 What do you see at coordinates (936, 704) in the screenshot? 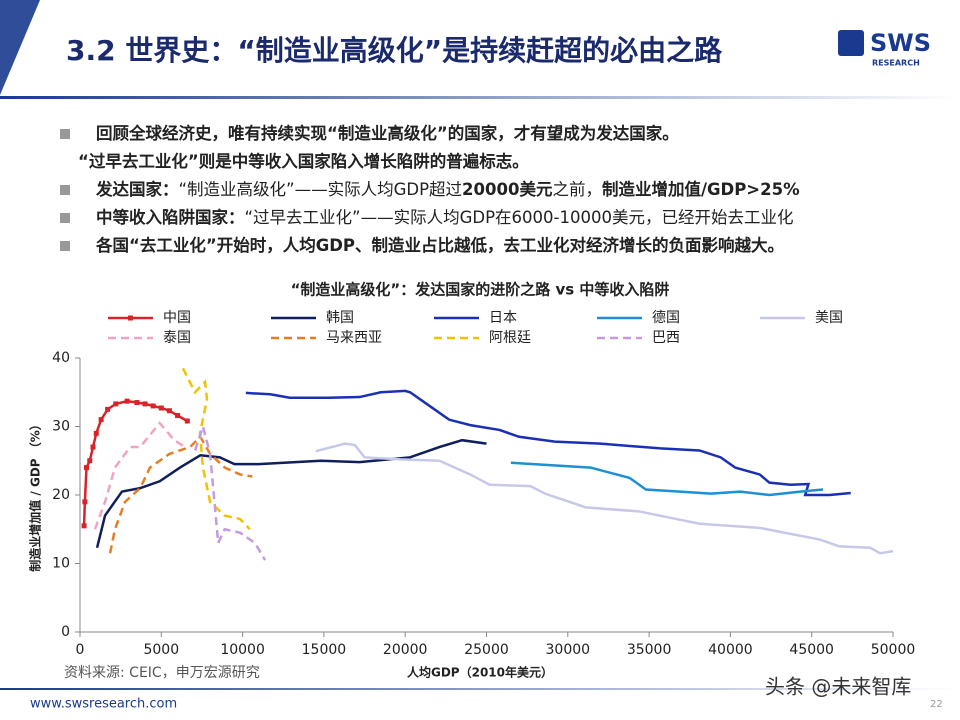
I see `page-number: 22` at bounding box center [936, 704].